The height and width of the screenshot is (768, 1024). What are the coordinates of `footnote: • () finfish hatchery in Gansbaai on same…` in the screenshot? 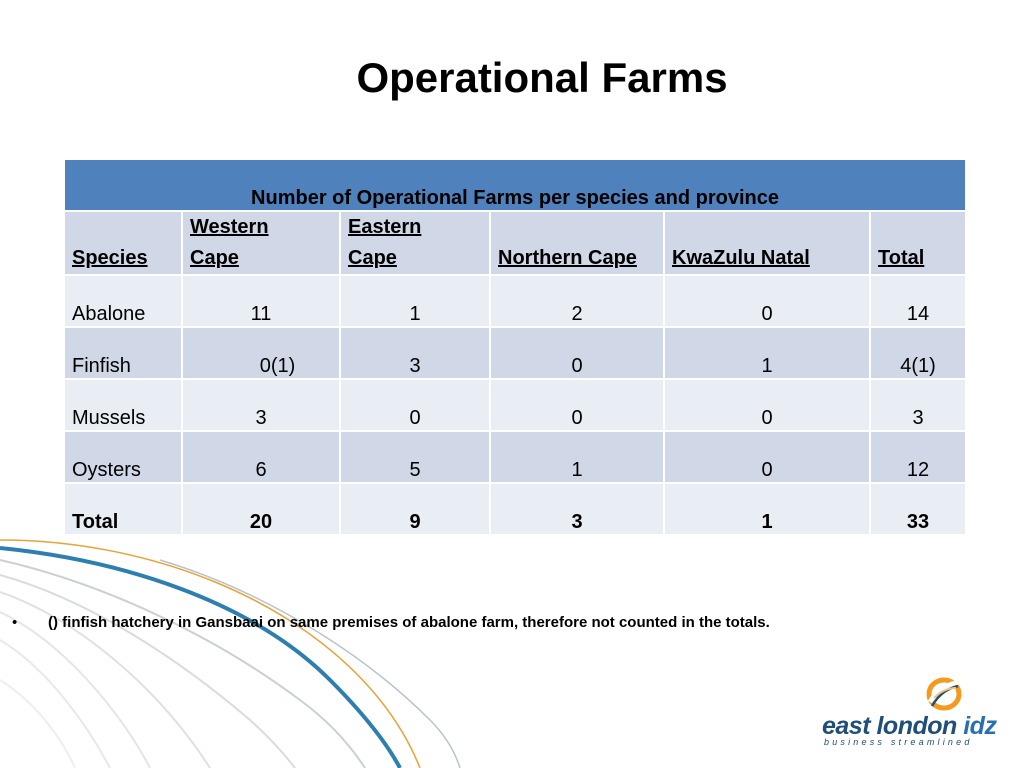 It's located at (391, 622).